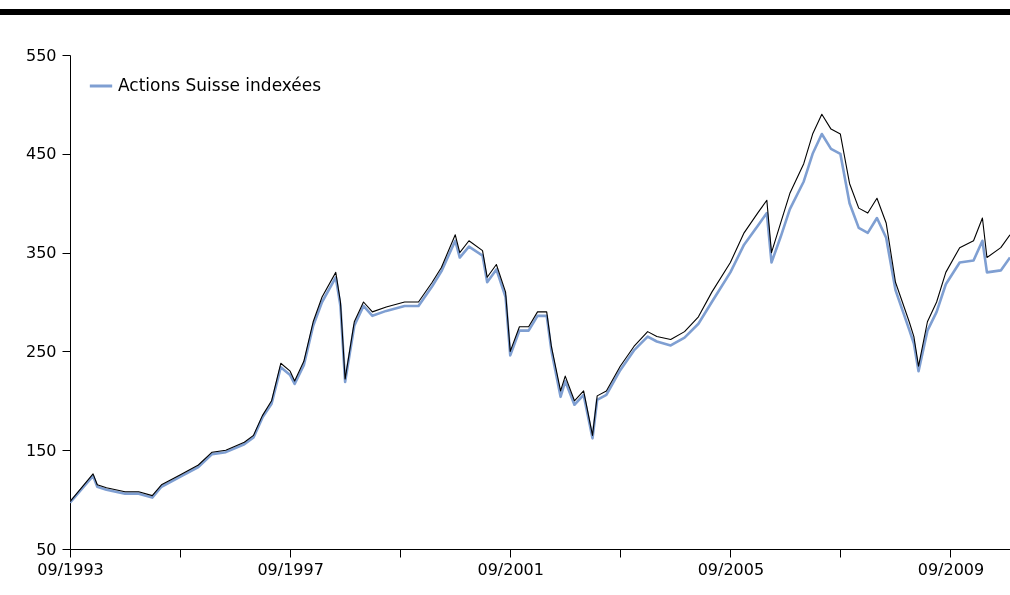 Image resolution: width=1010 pixels, height=595 pixels. What do you see at coordinates (41, 55) in the screenshot?
I see `y-tick-label: 550` at bounding box center [41, 55].